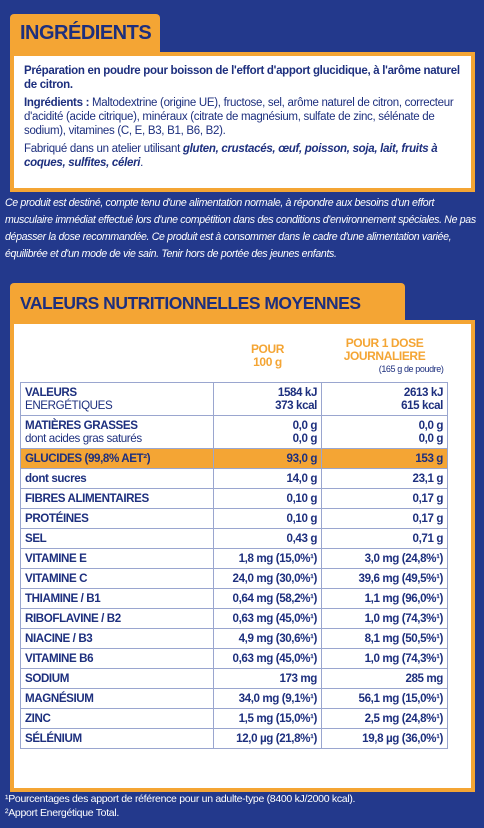 The image size is (484, 828). Describe the element at coordinates (117, 518) in the screenshot. I see `nutrient-label: PROTÉINES` at that location.